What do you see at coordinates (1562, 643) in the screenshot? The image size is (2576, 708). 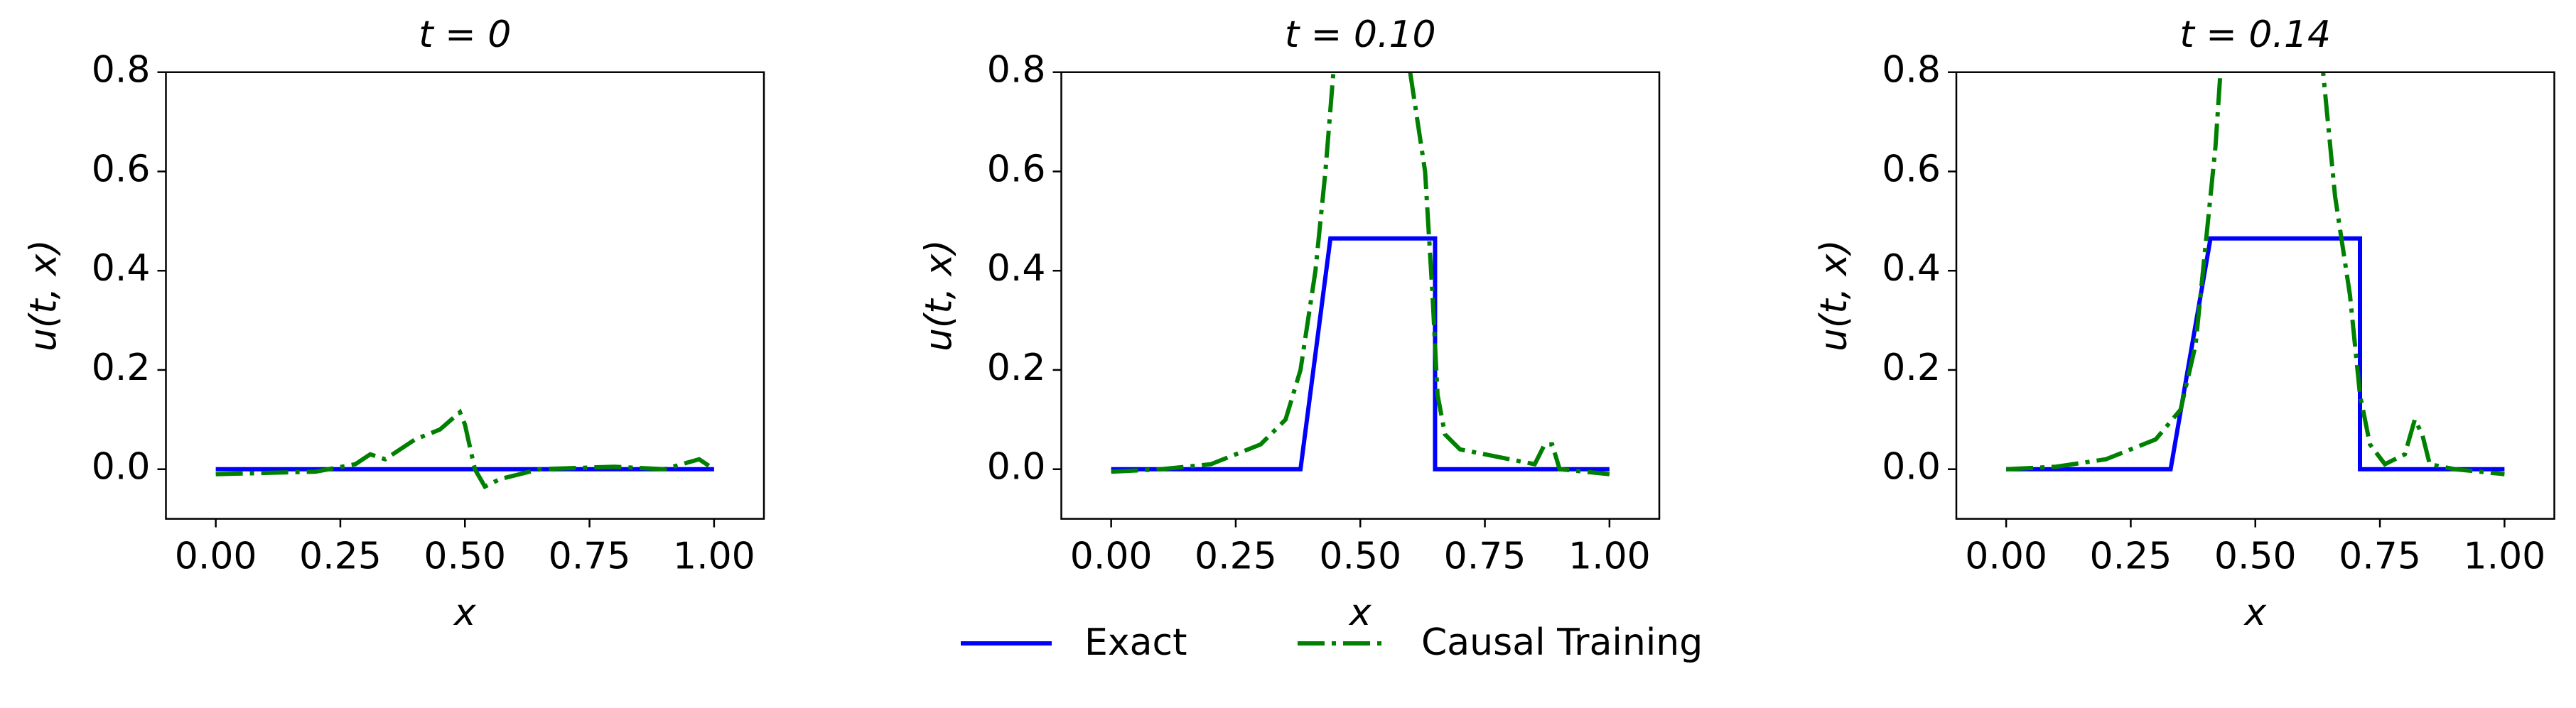 I see `legend-label: Causal Training` at bounding box center [1562, 643].